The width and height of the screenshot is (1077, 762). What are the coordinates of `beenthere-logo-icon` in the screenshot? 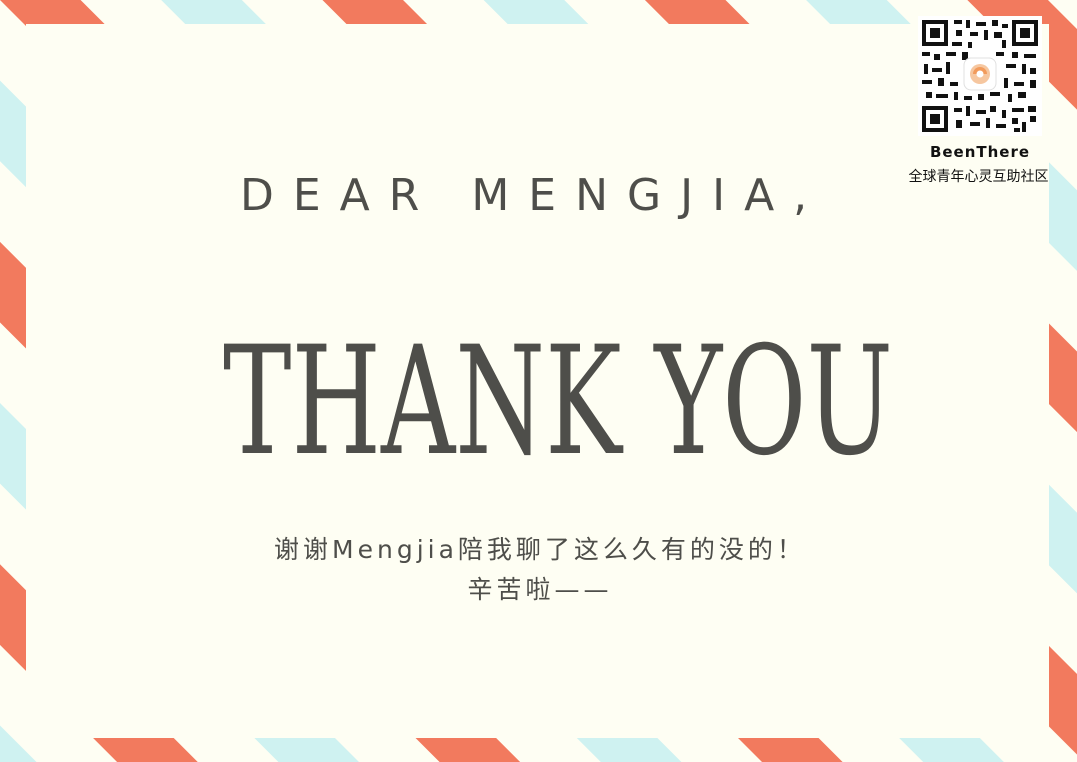 It's located at (980, 74).